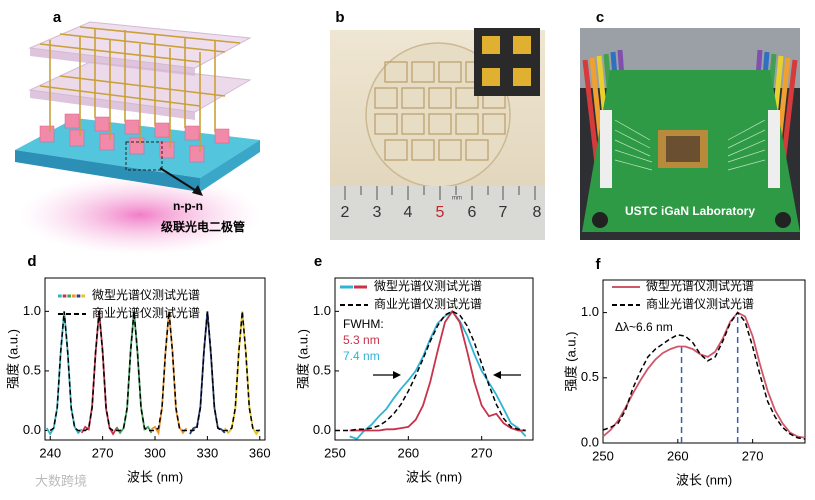 This screenshot has height=500, width=815. What do you see at coordinates (345, 212) in the screenshot?
I see `ruler-number: 2` at bounding box center [345, 212].